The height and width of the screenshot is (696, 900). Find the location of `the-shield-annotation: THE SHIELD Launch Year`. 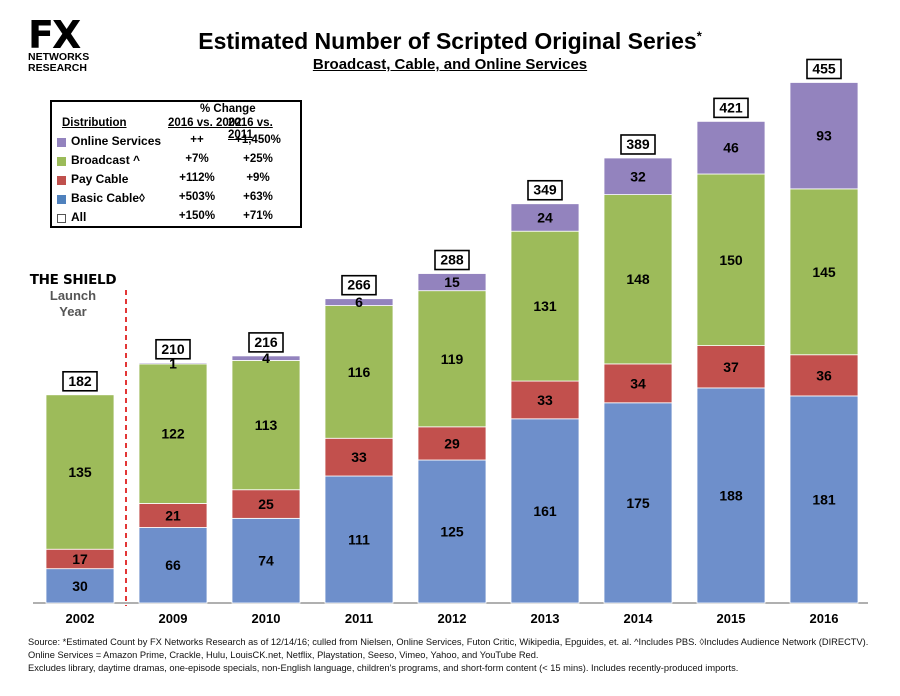

the-shield-annotation: THE SHIELD Launch Year is located at coordinates (73, 296).